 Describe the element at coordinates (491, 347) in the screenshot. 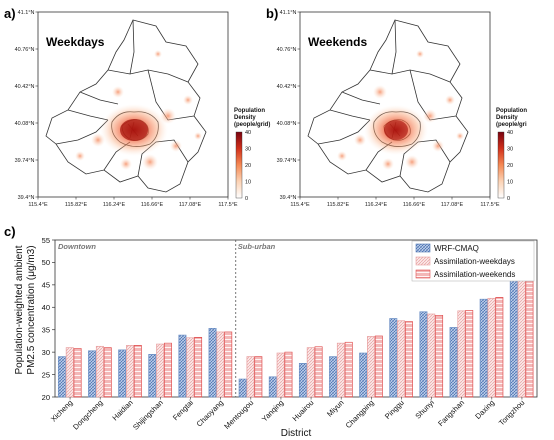

I see `bar-assimilation-weekdays-daxing` at that location.